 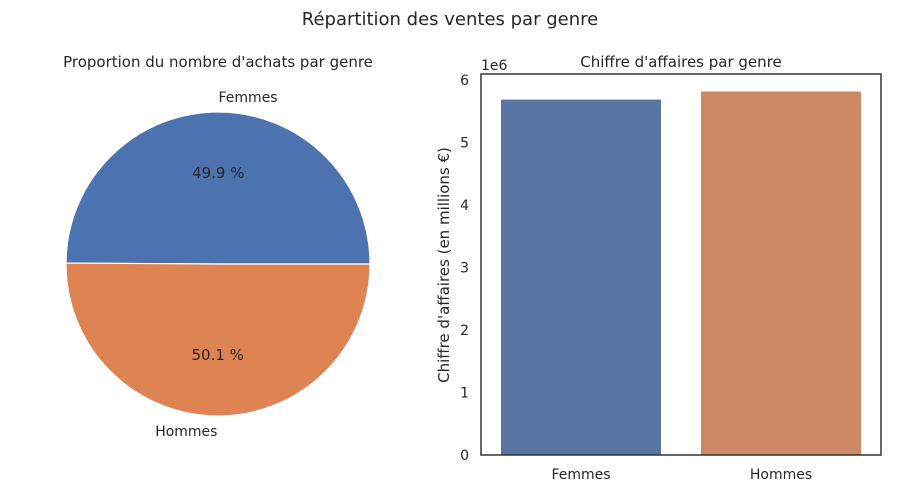 I want to click on y-offset-label: 1e6, so click(x=494, y=66).